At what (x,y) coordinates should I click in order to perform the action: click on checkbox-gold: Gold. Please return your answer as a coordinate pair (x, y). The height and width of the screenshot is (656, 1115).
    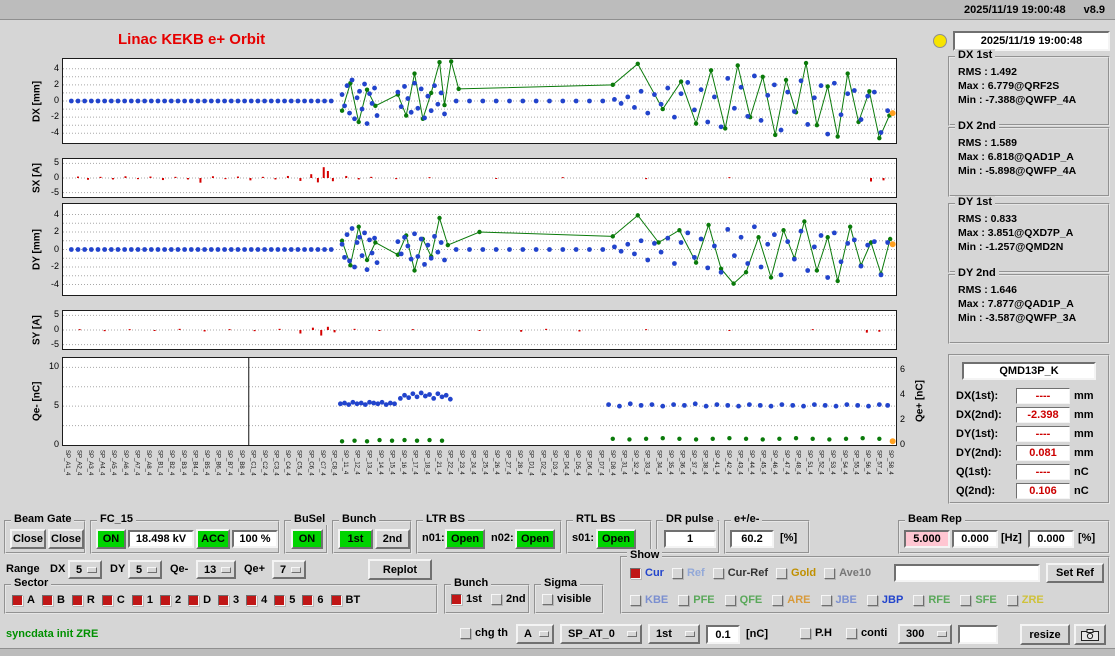
    Looking at the image, I should click on (796, 573).